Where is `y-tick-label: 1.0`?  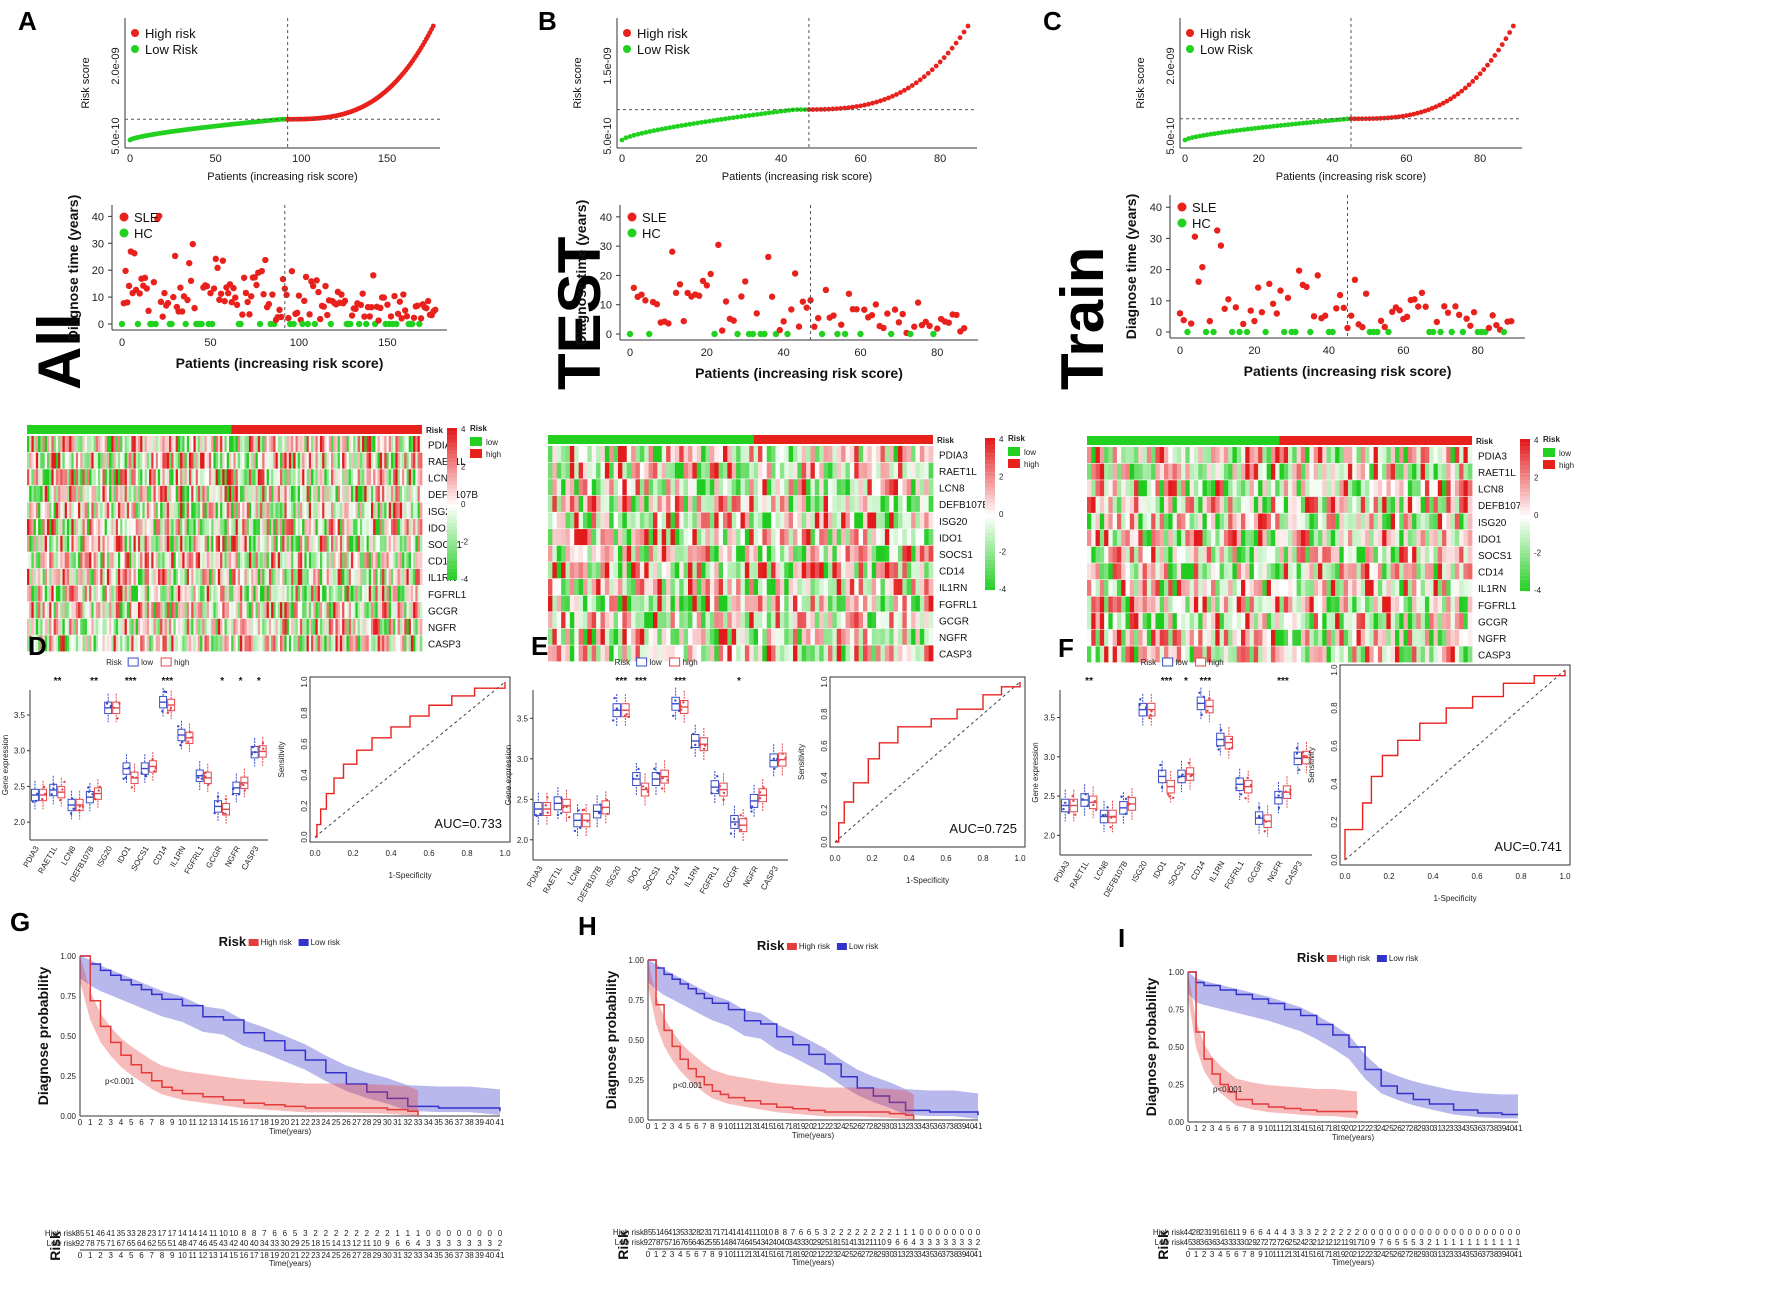 y-tick-label: 1.0 is located at coordinates (304, 682).